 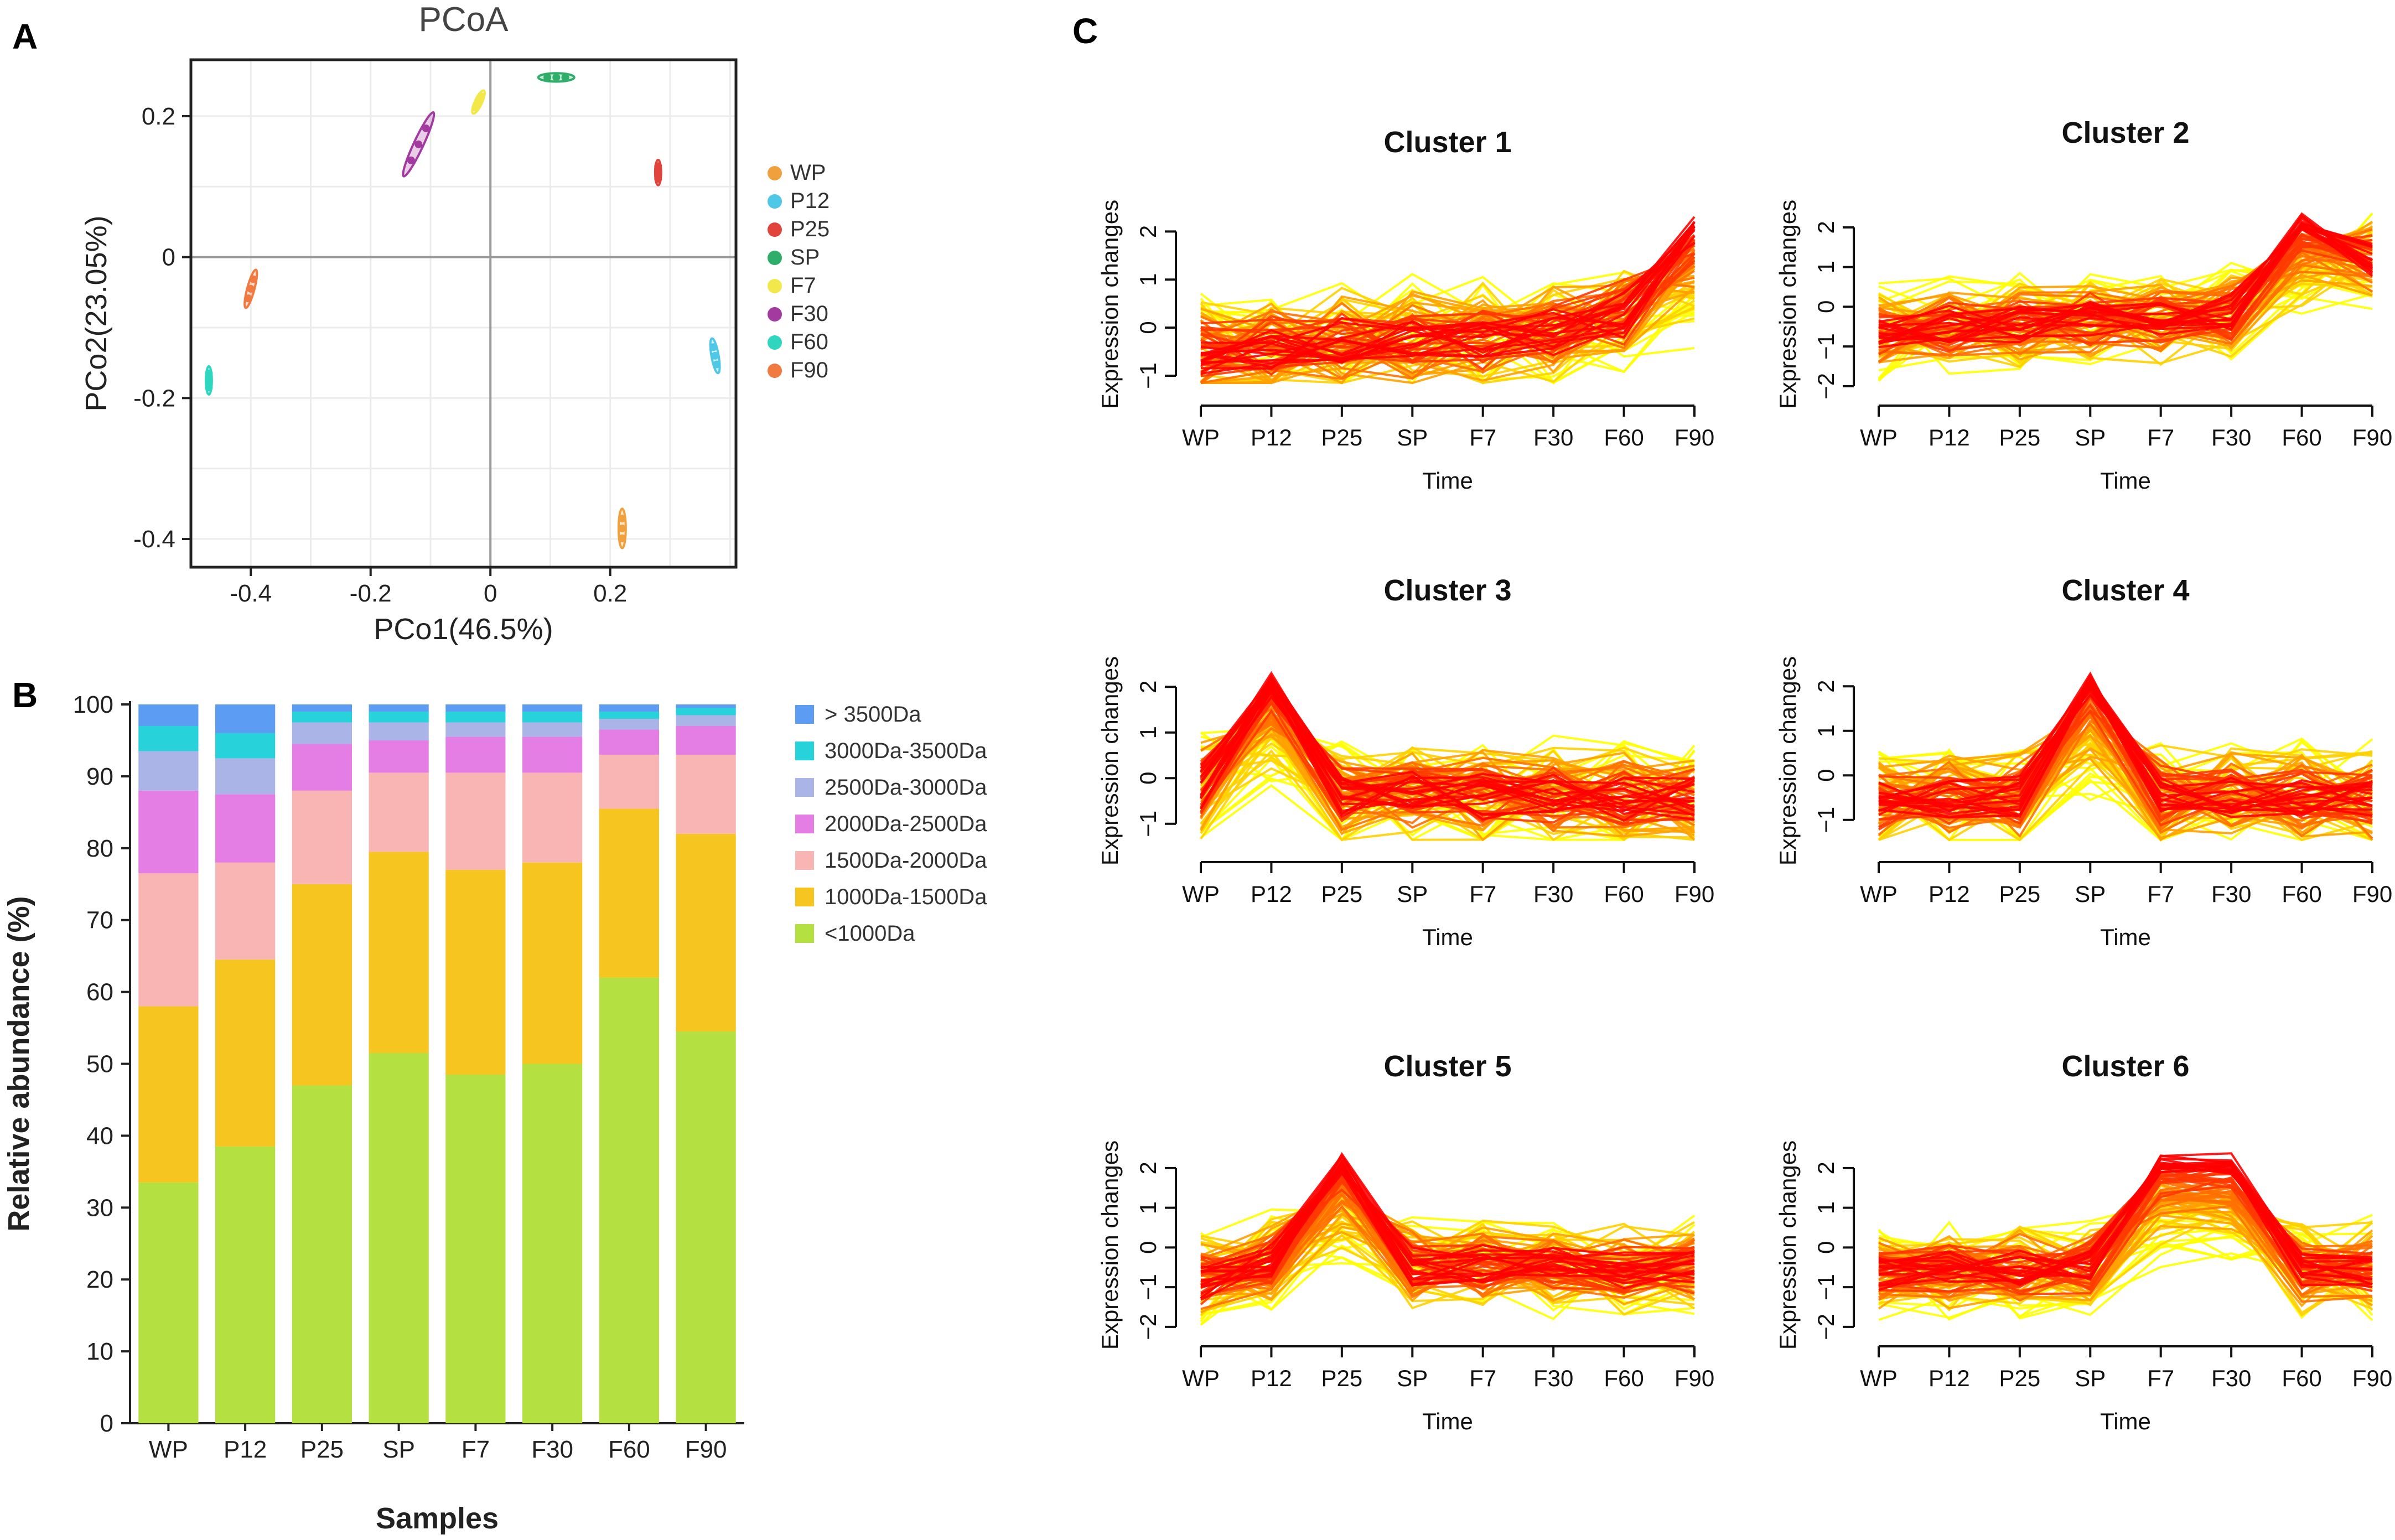 I want to click on cluster-4-xlabel: Time, so click(x=2125, y=937).